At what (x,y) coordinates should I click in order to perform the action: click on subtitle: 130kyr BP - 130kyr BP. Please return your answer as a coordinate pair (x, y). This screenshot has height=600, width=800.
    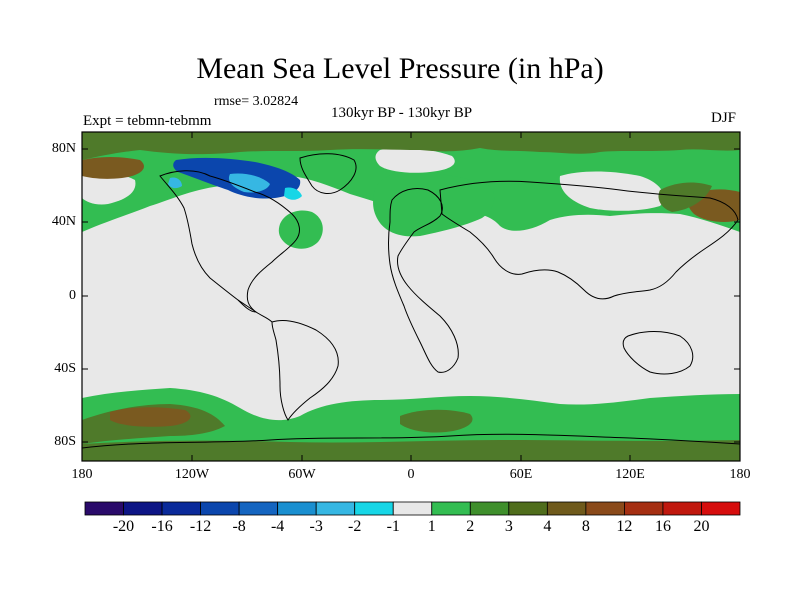
    Looking at the image, I should click on (402, 113).